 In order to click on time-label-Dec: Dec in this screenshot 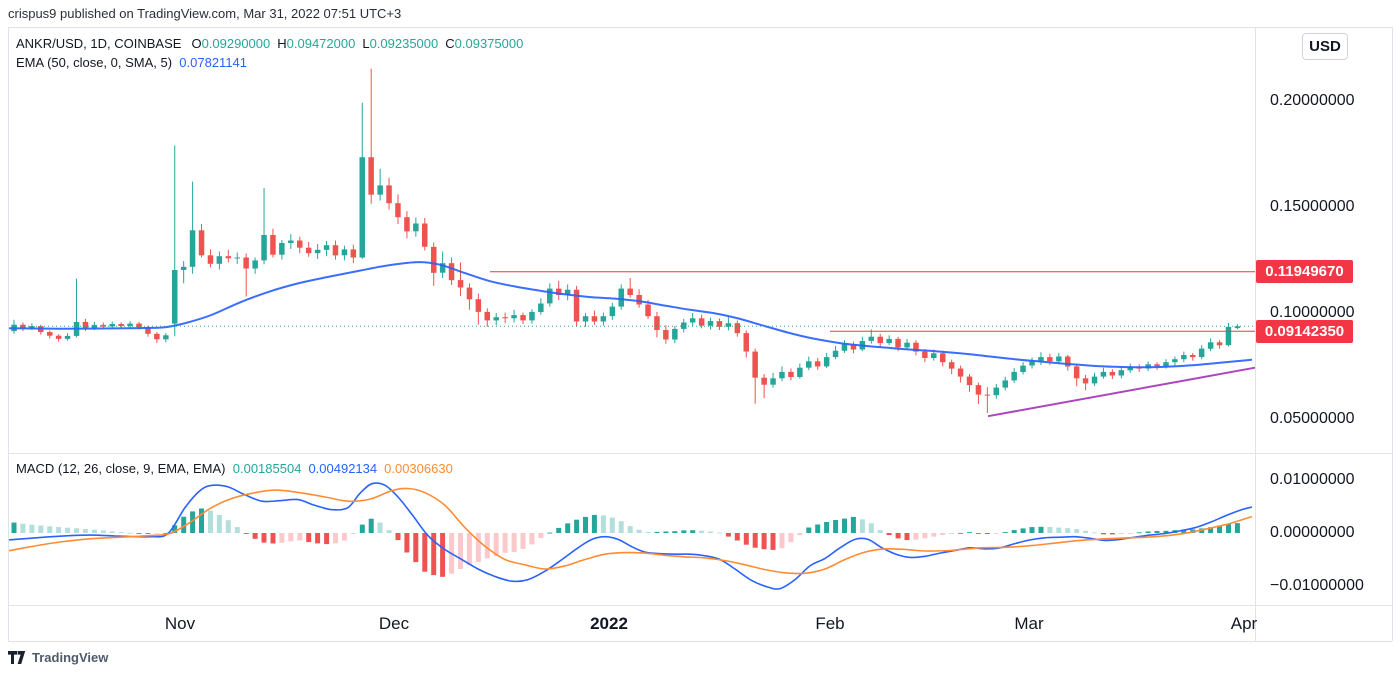, I will do `click(394, 623)`.